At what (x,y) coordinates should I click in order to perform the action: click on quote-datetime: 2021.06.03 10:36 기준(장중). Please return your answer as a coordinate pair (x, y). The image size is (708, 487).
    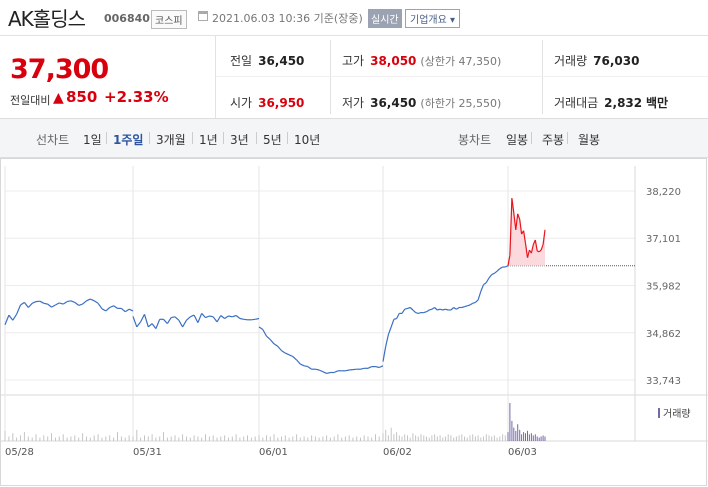
    Looking at the image, I should click on (287, 18).